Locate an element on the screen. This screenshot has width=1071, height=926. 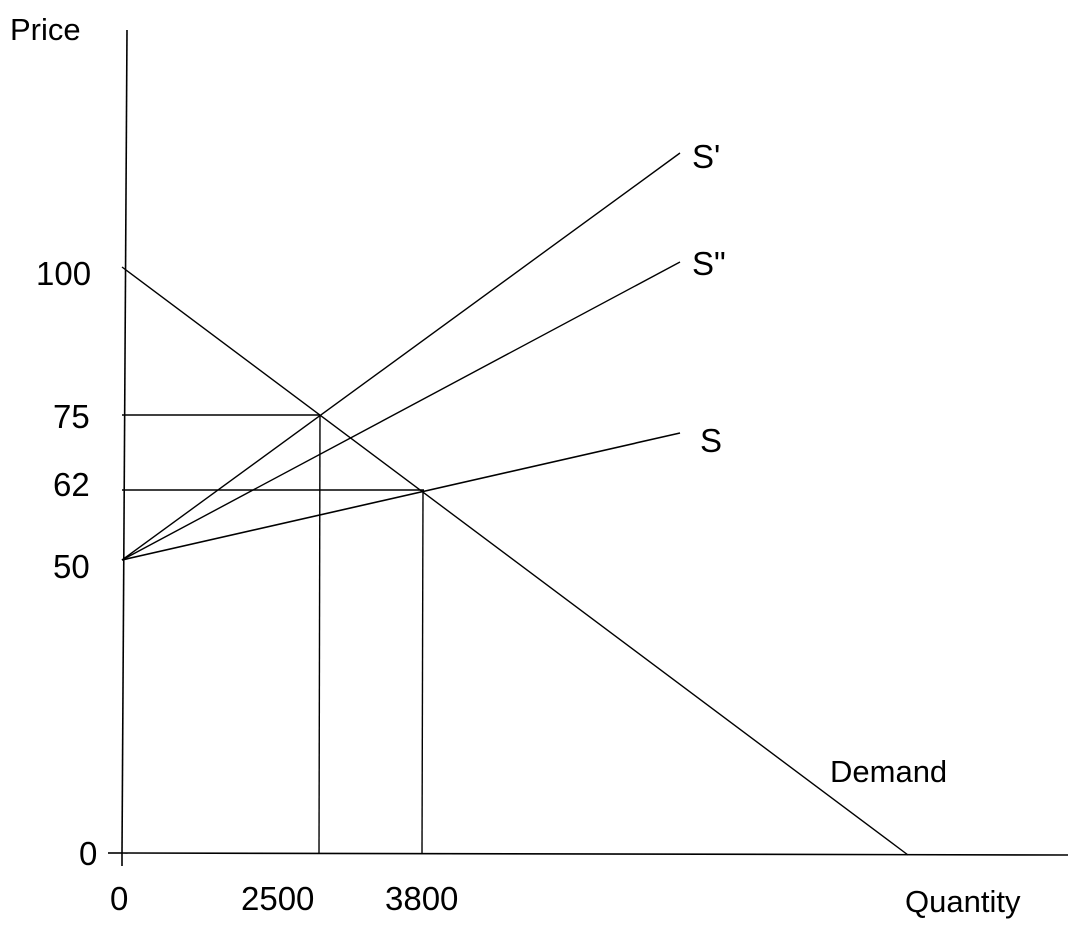
y-tick-62: 62 is located at coordinates (71, 484).